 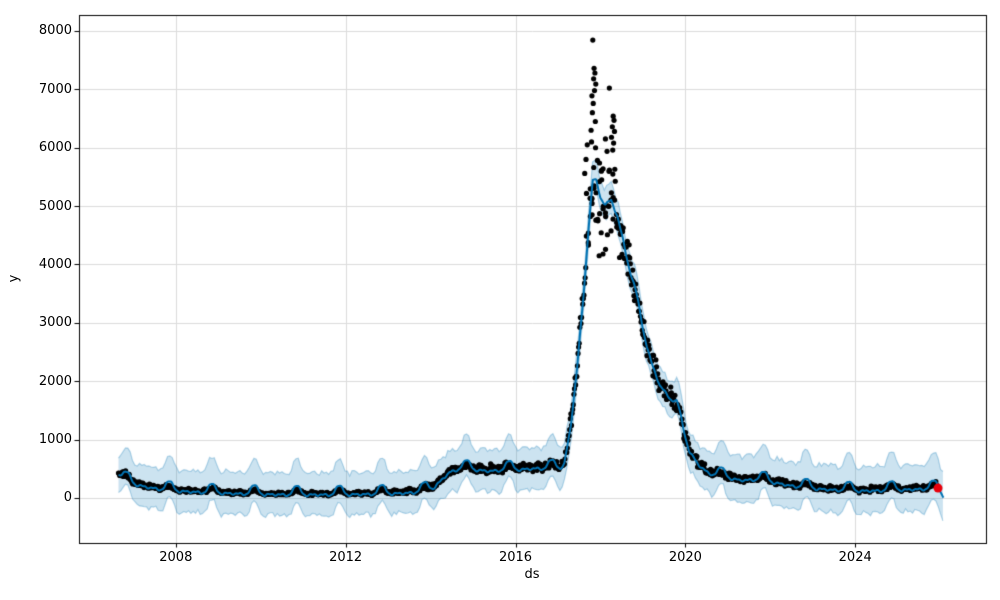 What do you see at coordinates (55, 264) in the screenshot?
I see `y-tick-label-4000: 4000` at bounding box center [55, 264].